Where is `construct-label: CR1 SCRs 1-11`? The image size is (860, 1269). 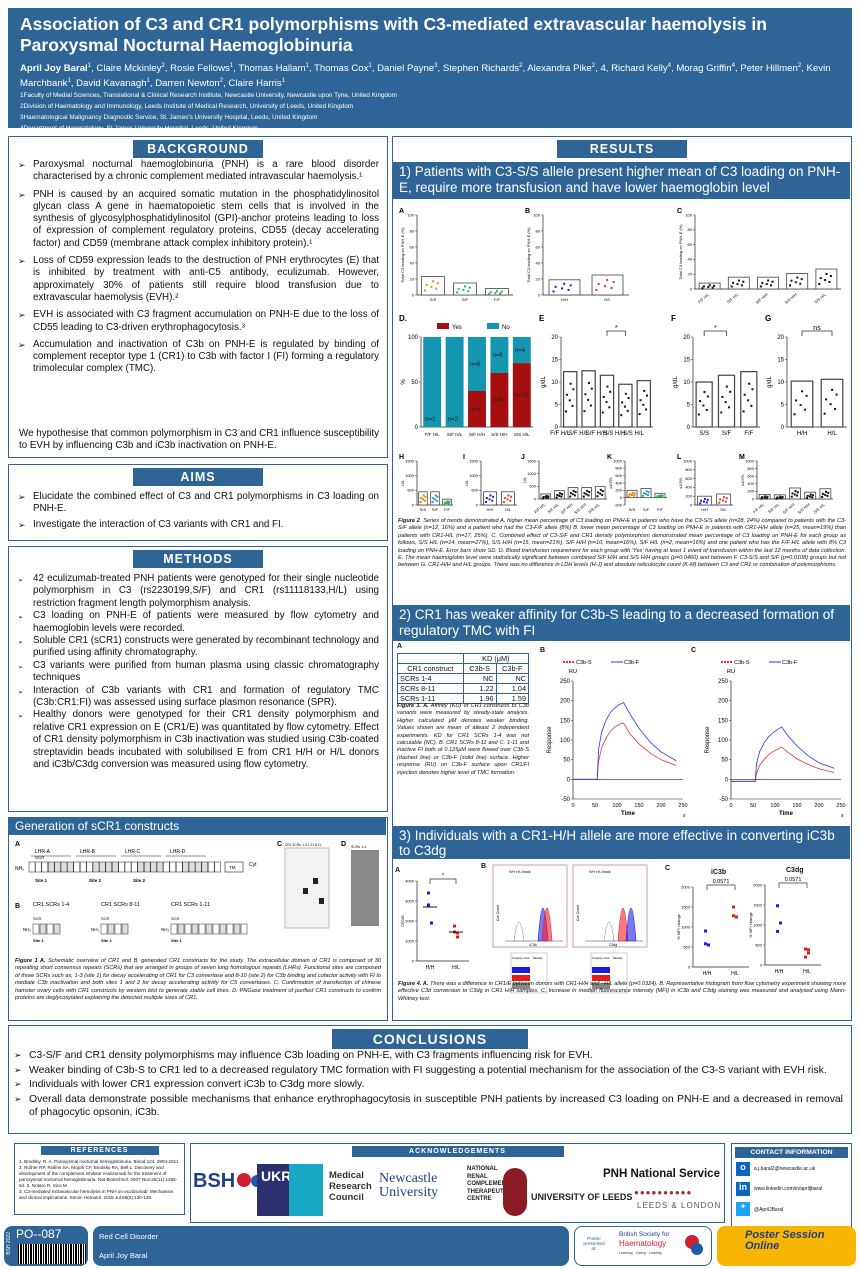 construct-label: CR1 SCRs 1-11 is located at coordinates (190, 905).